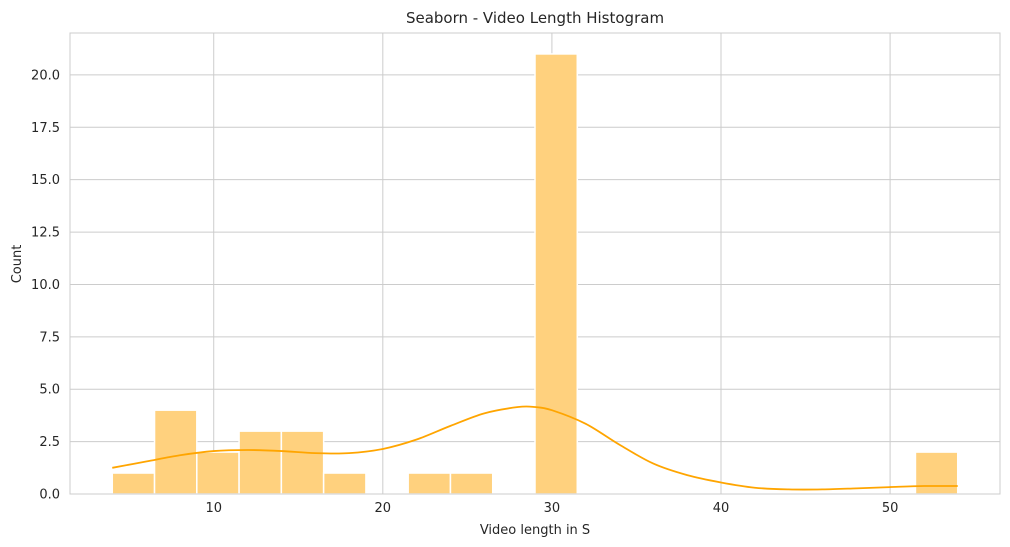 Image resolution: width=1010 pixels, height=547 pixels. What do you see at coordinates (49, 495) in the screenshot?
I see `y-tick-label: 0.0` at bounding box center [49, 495].